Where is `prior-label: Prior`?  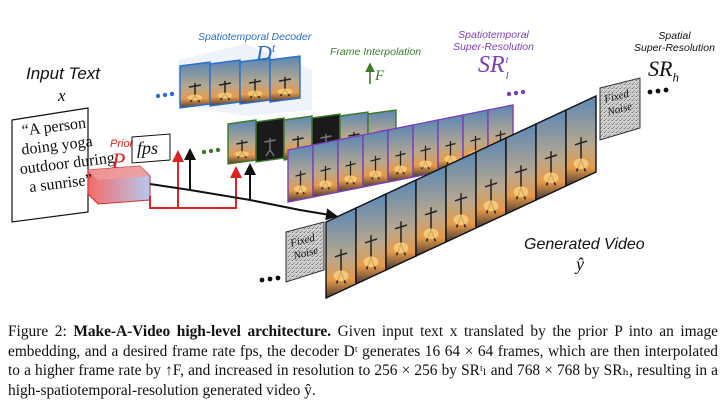 prior-label: Prior is located at coordinates (122, 144).